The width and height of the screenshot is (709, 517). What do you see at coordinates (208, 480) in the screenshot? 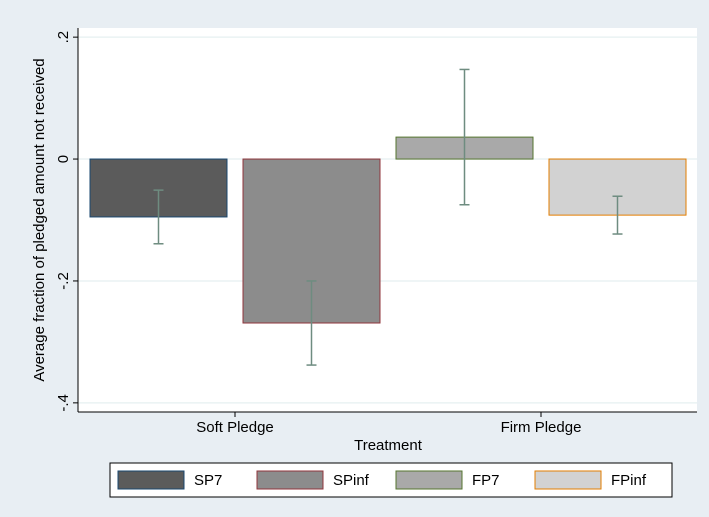
I see `legend-label: SP7` at bounding box center [208, 480].